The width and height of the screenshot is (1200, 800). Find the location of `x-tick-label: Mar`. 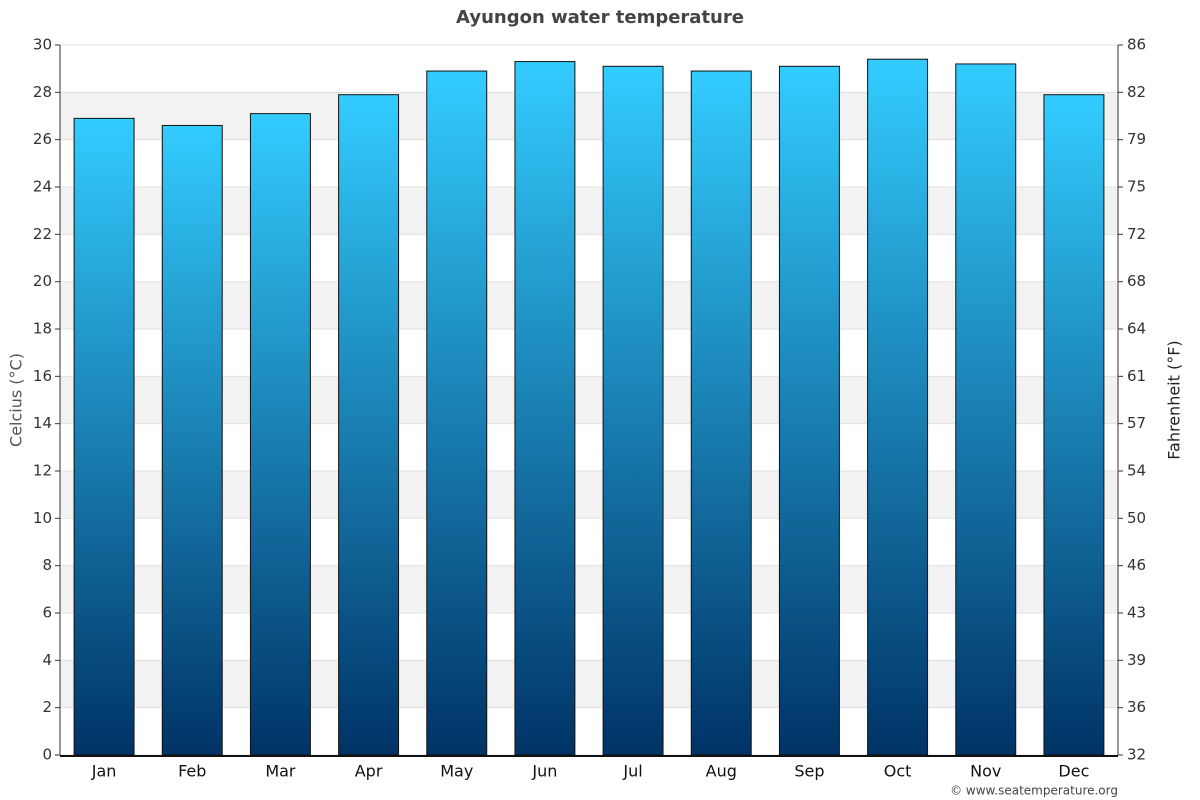

x-tick-label: Mar is located at coordinates (280, 771).